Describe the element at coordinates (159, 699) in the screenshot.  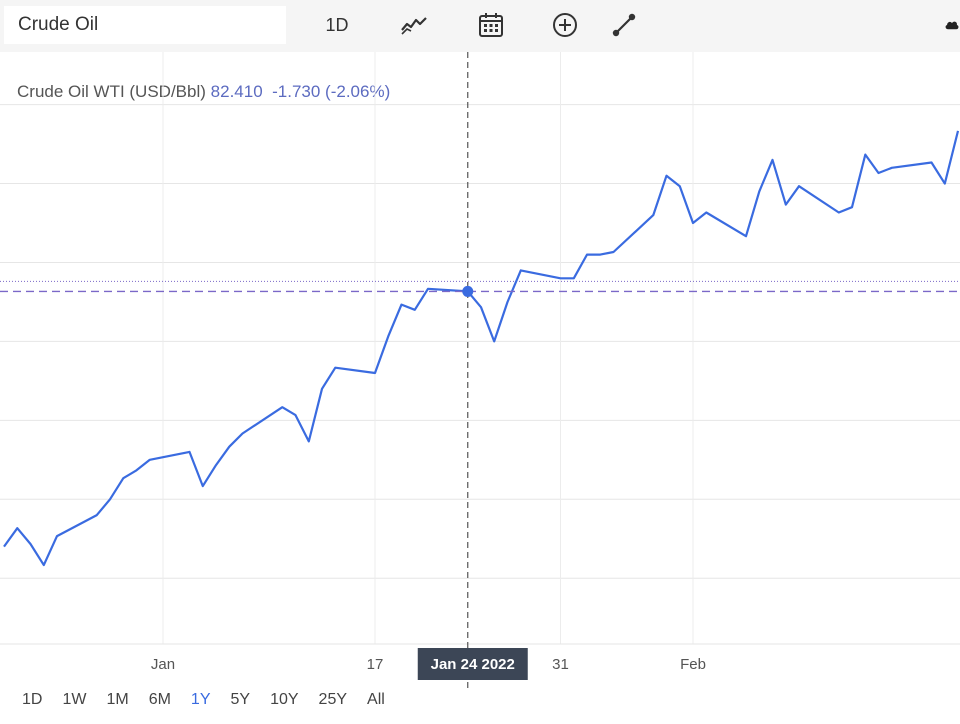
I see `range-button-6m: 6M` at that location.